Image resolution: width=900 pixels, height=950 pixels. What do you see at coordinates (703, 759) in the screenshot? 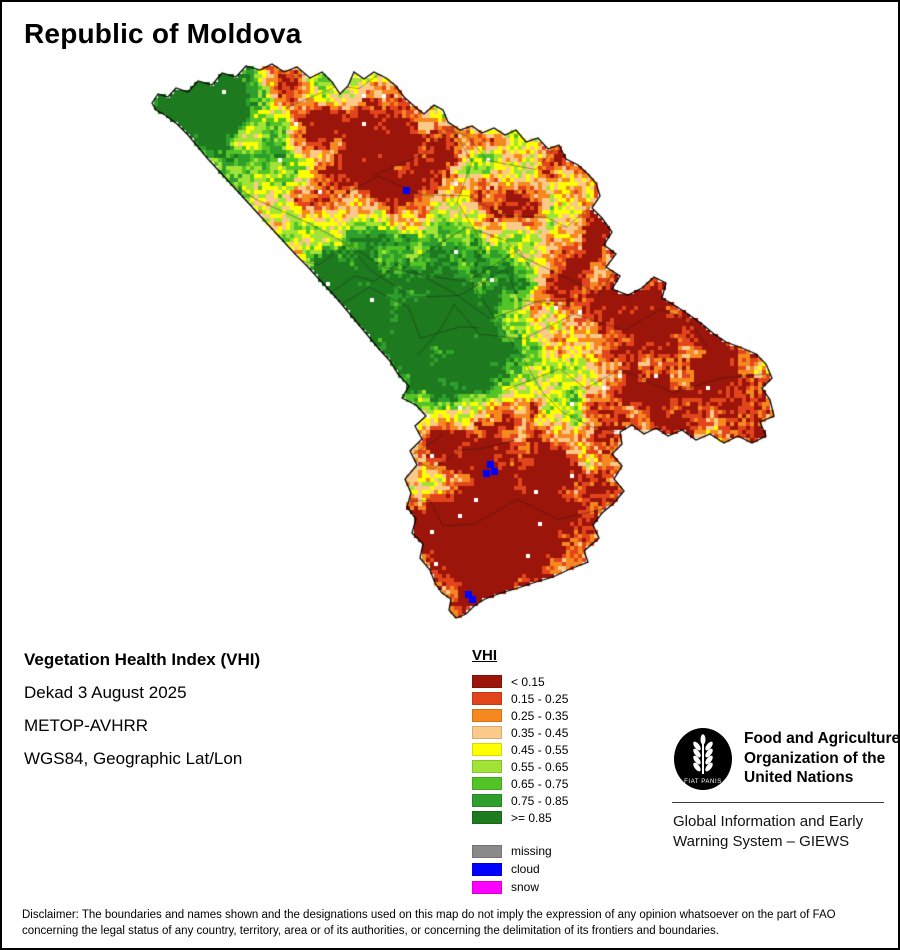
I see `fao-logo-icon: FIAT PANIS` at bounding box center [703, 759].